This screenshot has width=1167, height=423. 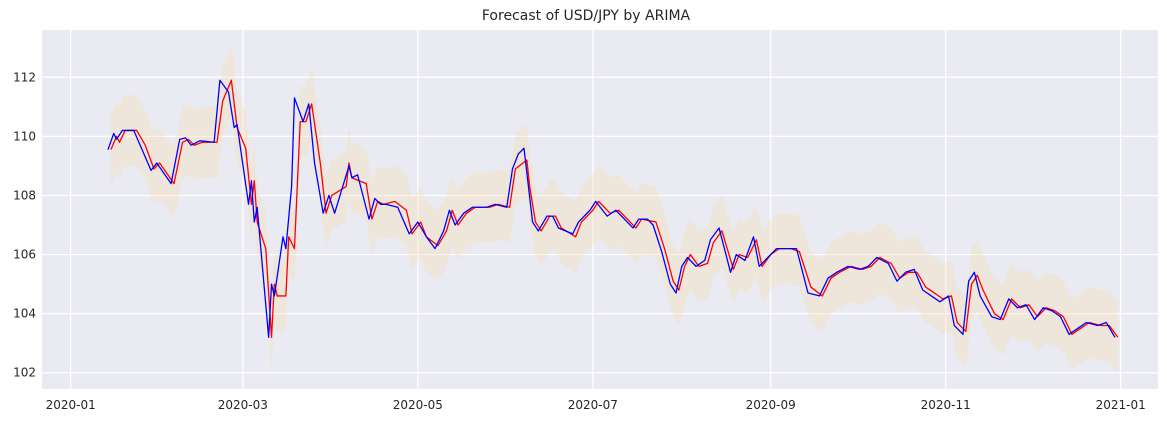 I want to click on x-tick-label: 2020-03, so click(x=243, y=405).